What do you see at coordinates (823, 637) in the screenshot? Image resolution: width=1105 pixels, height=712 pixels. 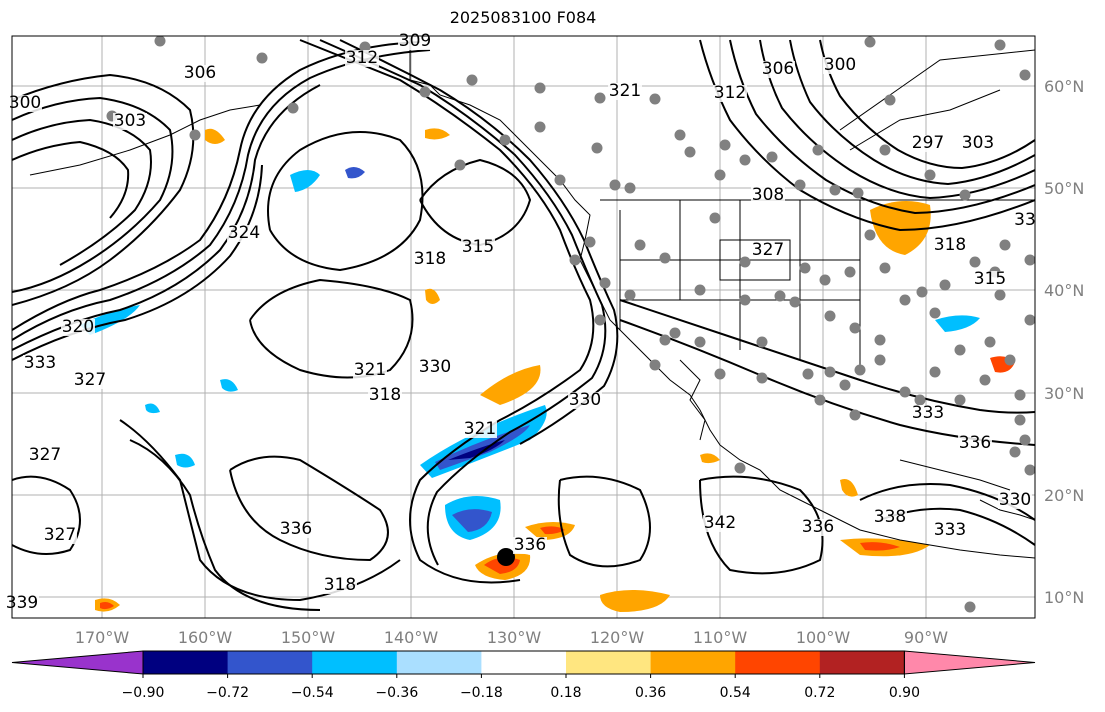 I see `longitude-tick-label: 100°W` at bounding box center [823, 637].